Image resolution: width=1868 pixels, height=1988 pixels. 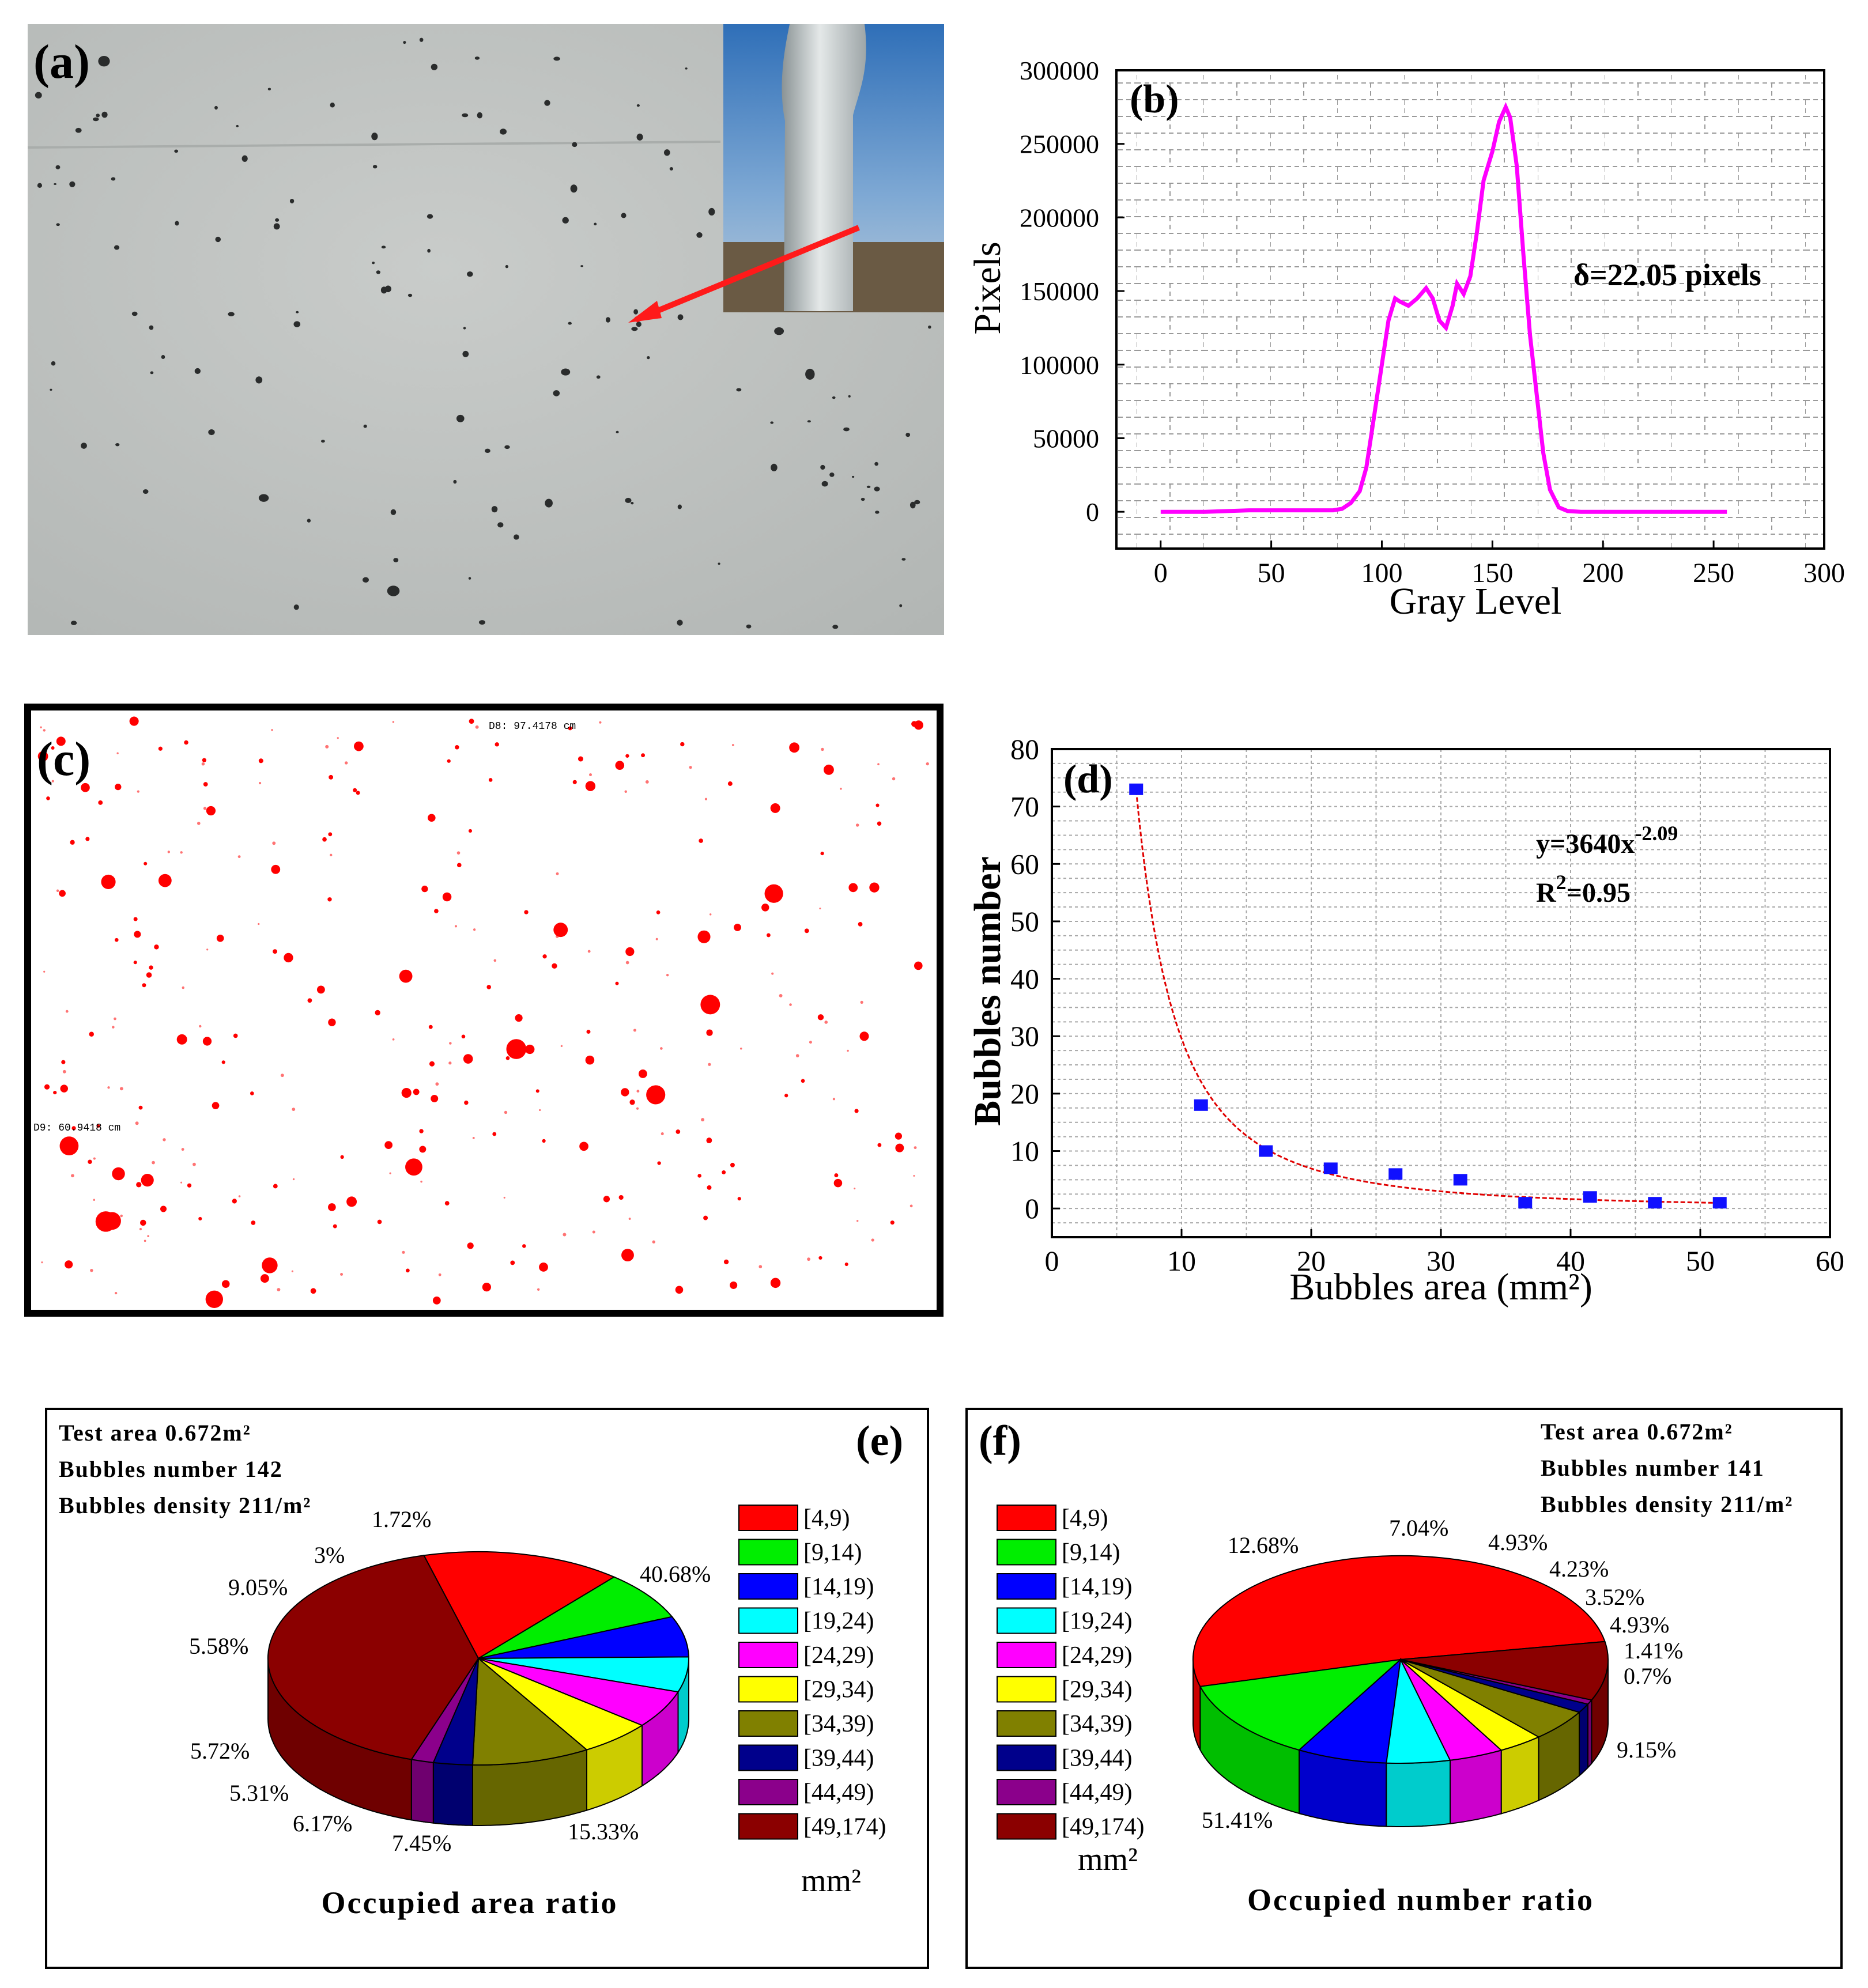 I want to click on pie-slice, so click(x=529, y=1712).